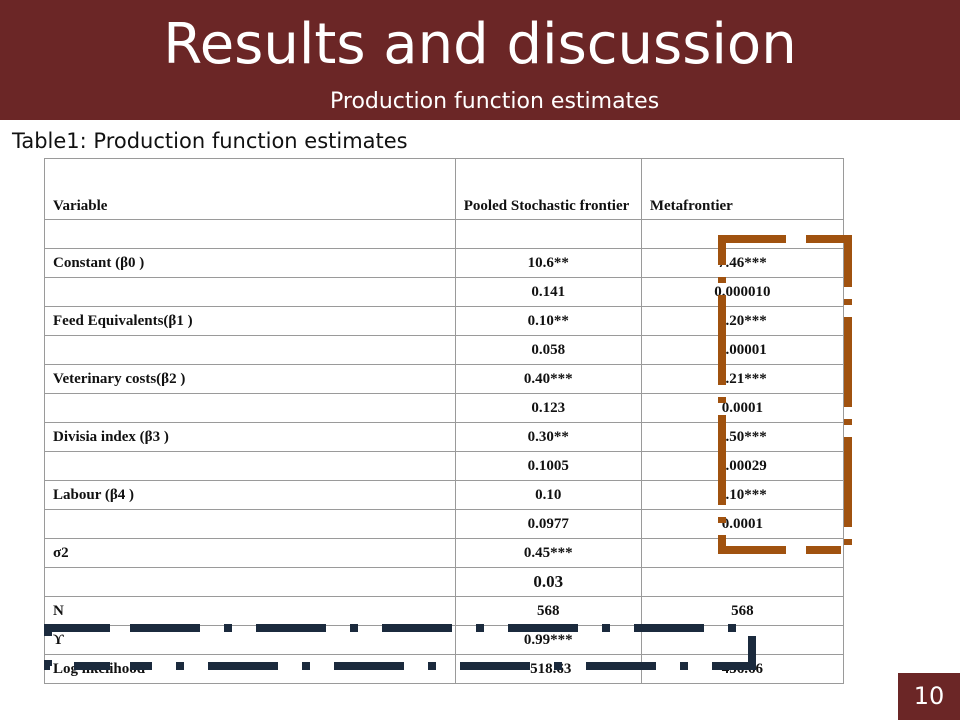 The image size is (960, 720). Describe the element at coordinates (480, 44) in the screenshot. I see `slide-title: Results and discussion` at that location.